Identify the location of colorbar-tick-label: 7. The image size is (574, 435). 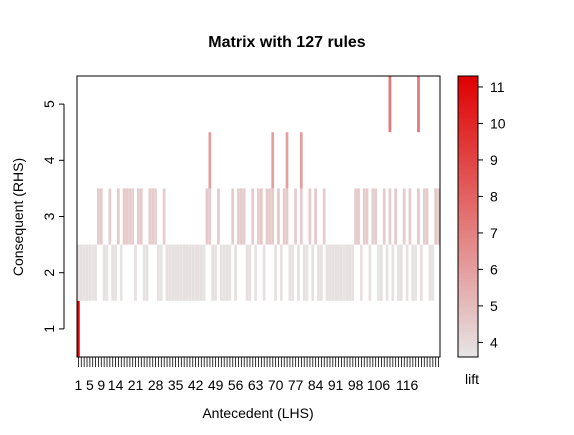
(494, 233).